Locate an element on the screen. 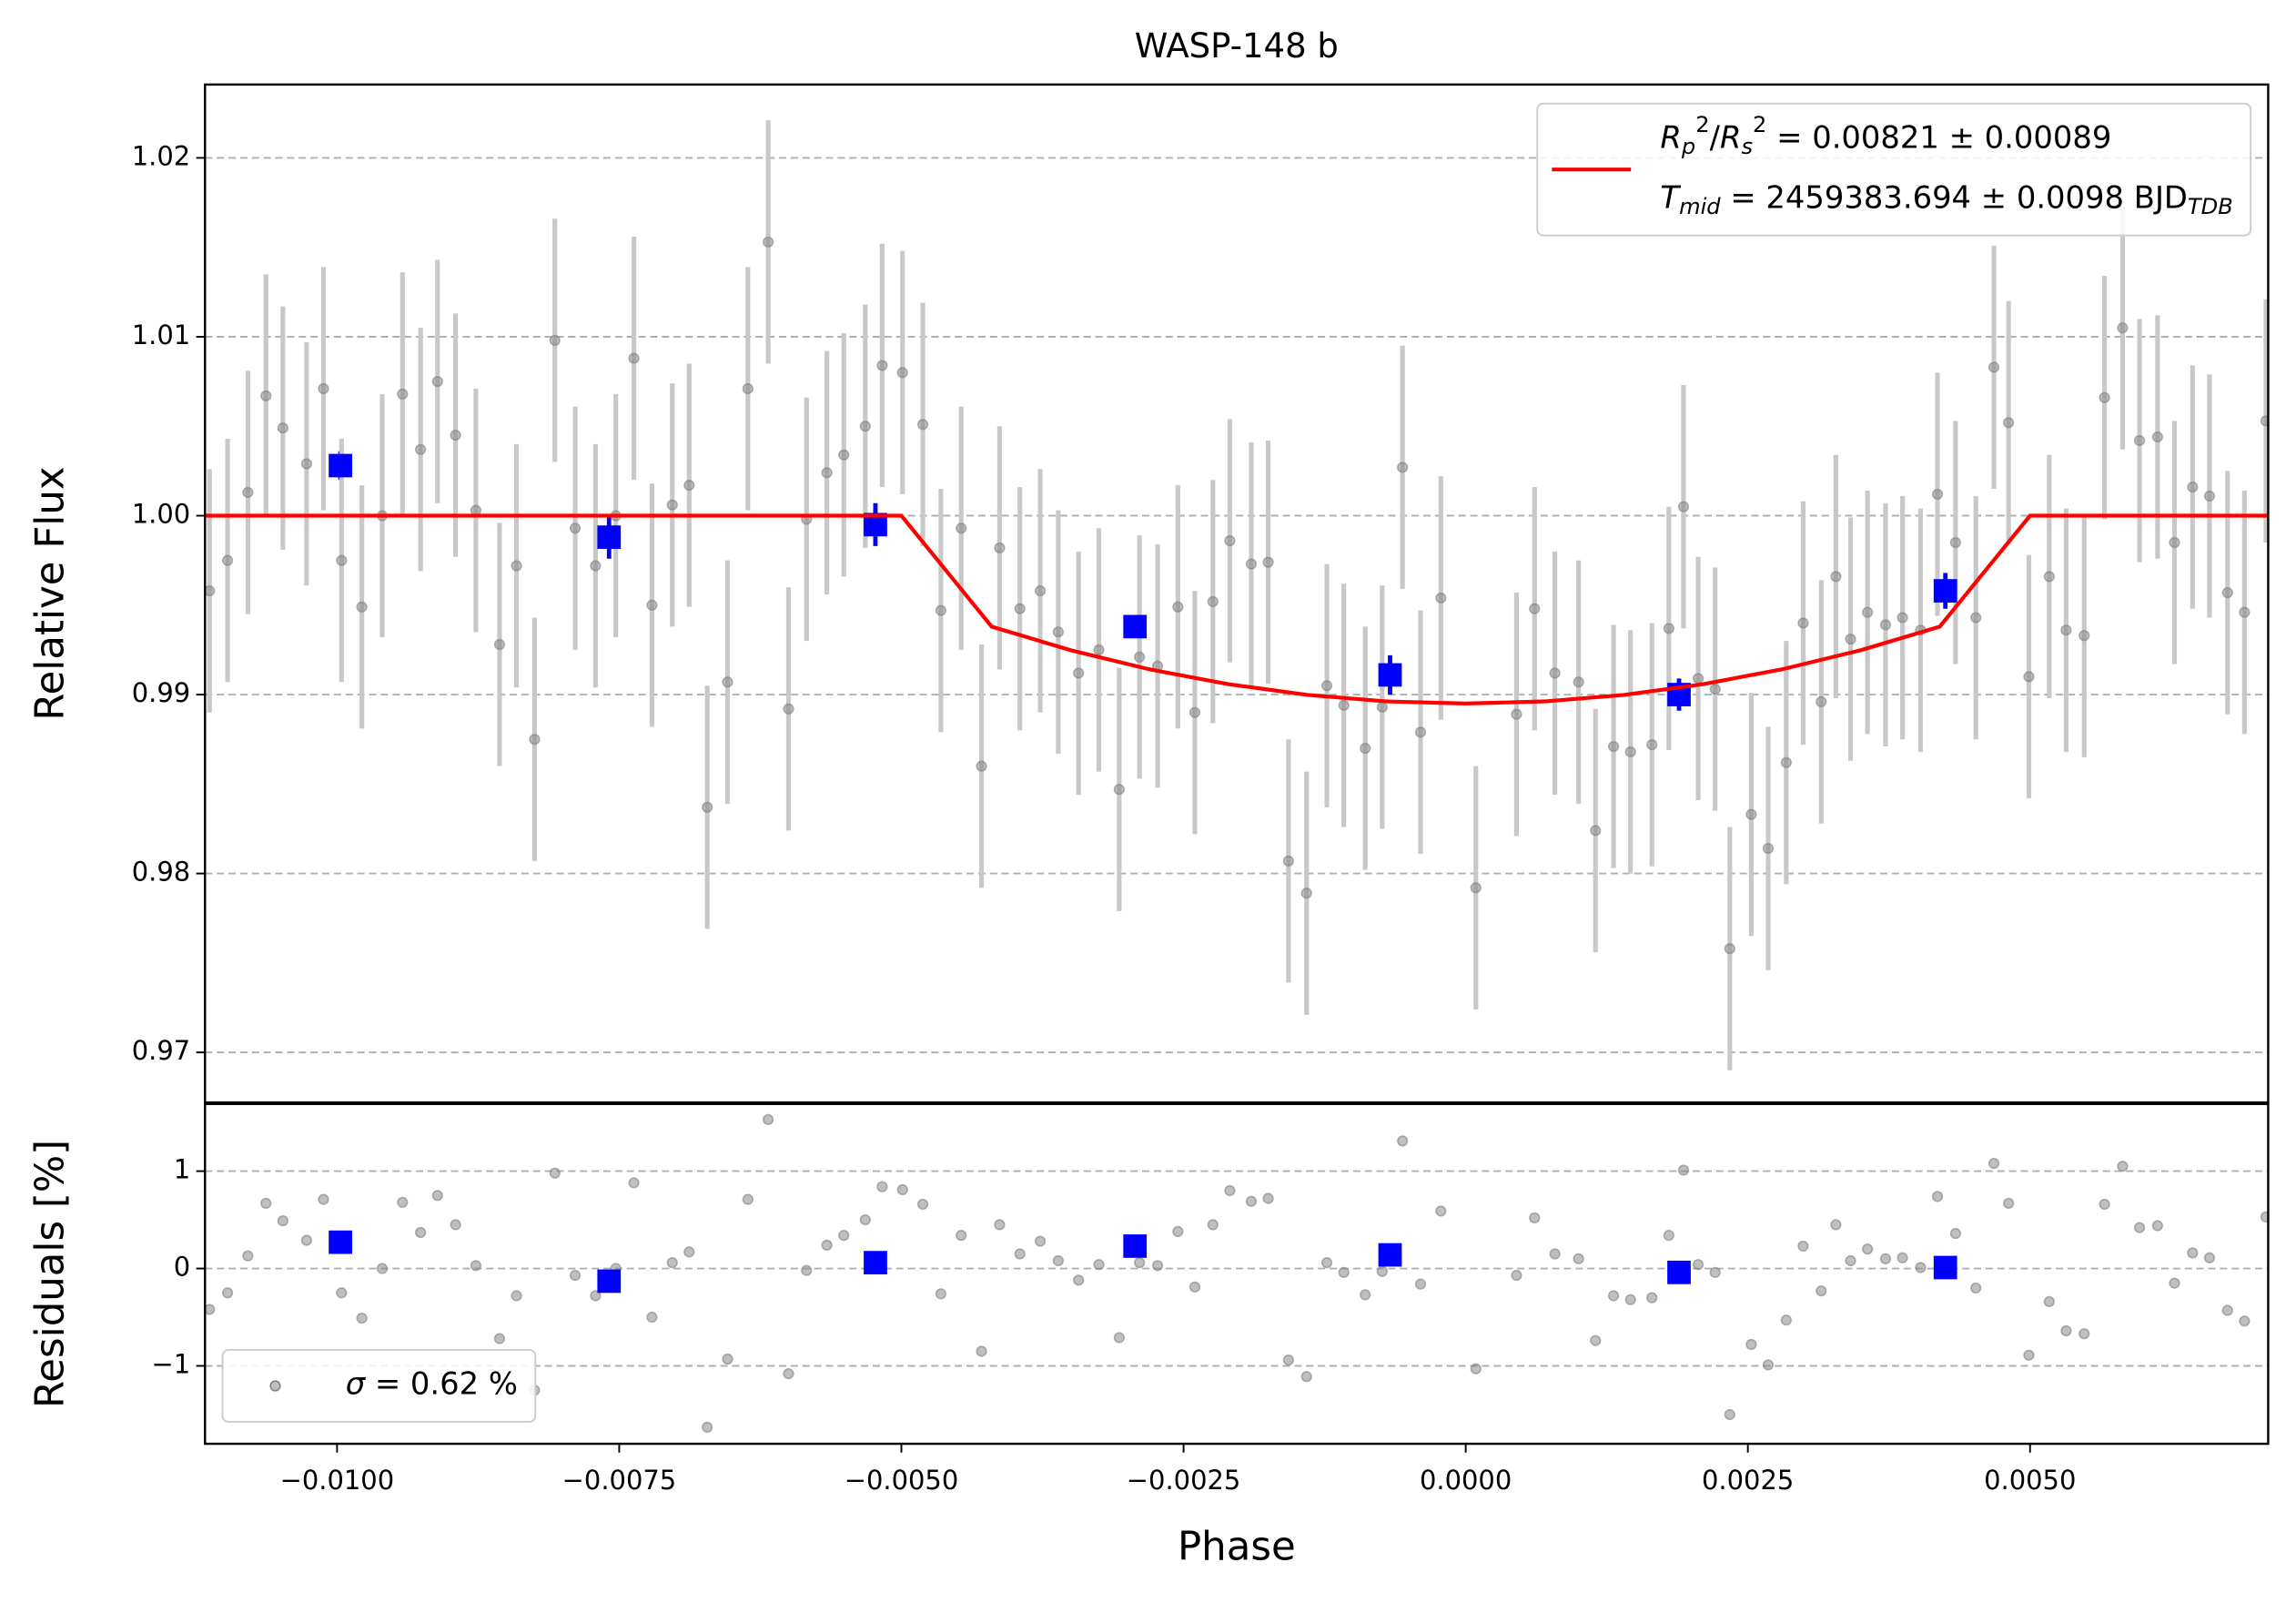 This screenshot has width=2296, height=1603. legend-text-part: 2 is located at coordinates (1760, 124).